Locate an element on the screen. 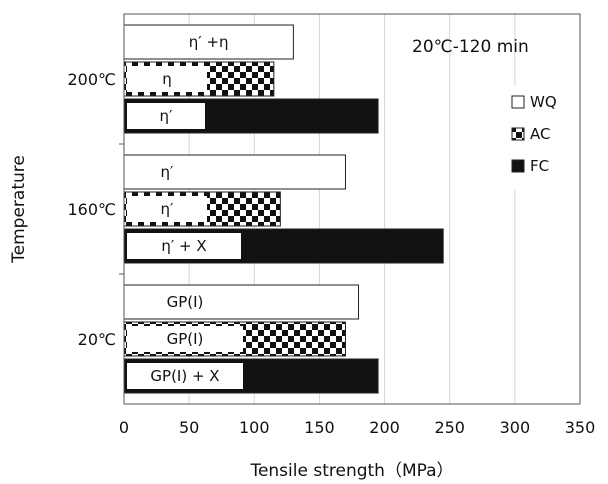 The image size is (608, 484). legend-label: FC is located at coordinates (539, 166).